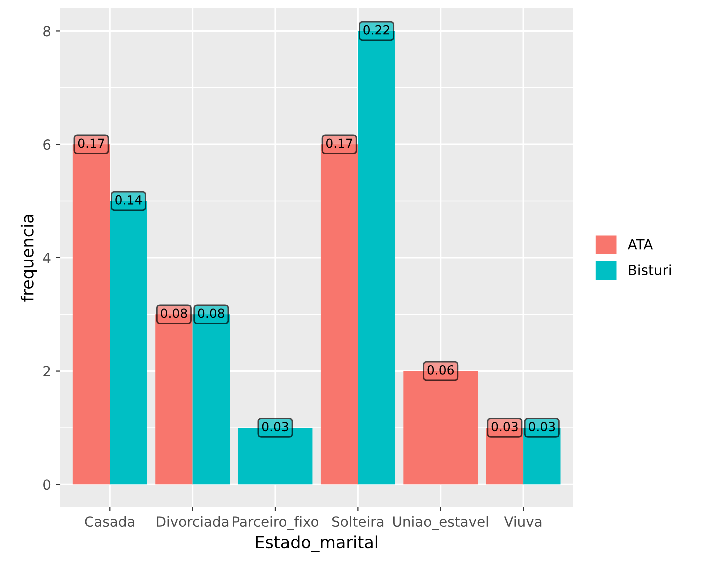  I want to click on annotation: 0.06, so click(441, 370).